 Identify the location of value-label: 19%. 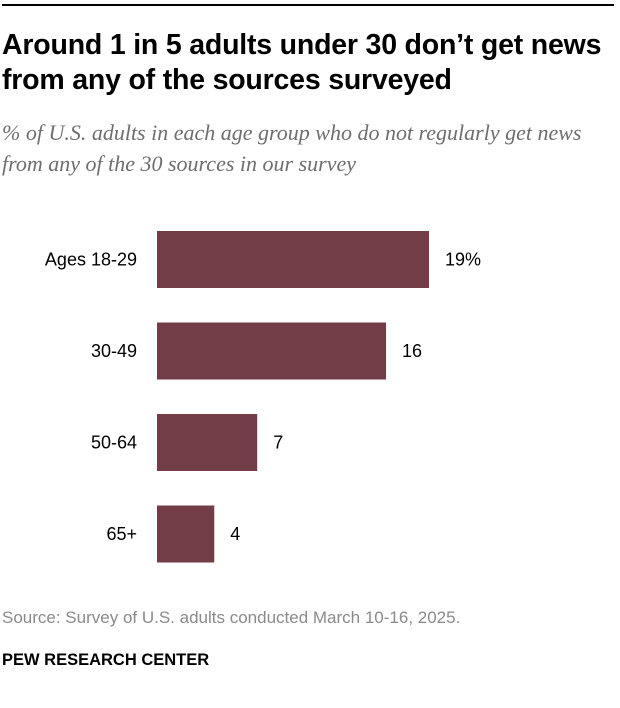
(463, 260).